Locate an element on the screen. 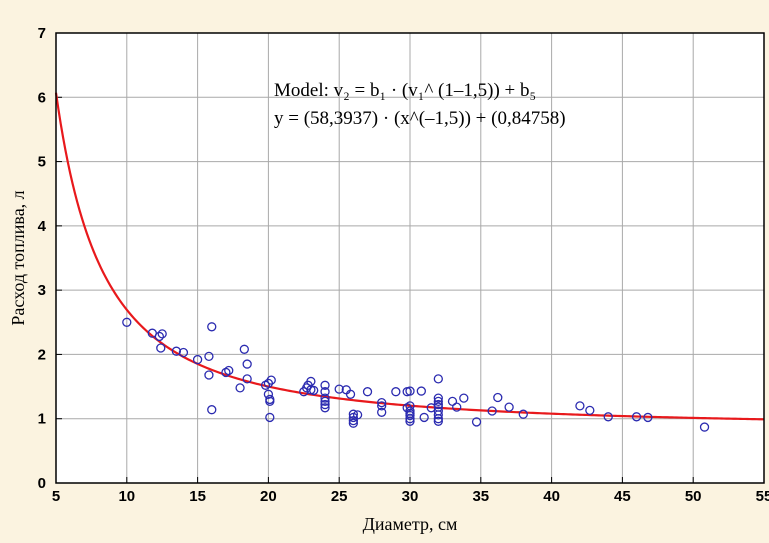 Image resolution: width=769 pixels, height=543 pixels. y-tick-label: 1 is located at coordinates (42, 419).